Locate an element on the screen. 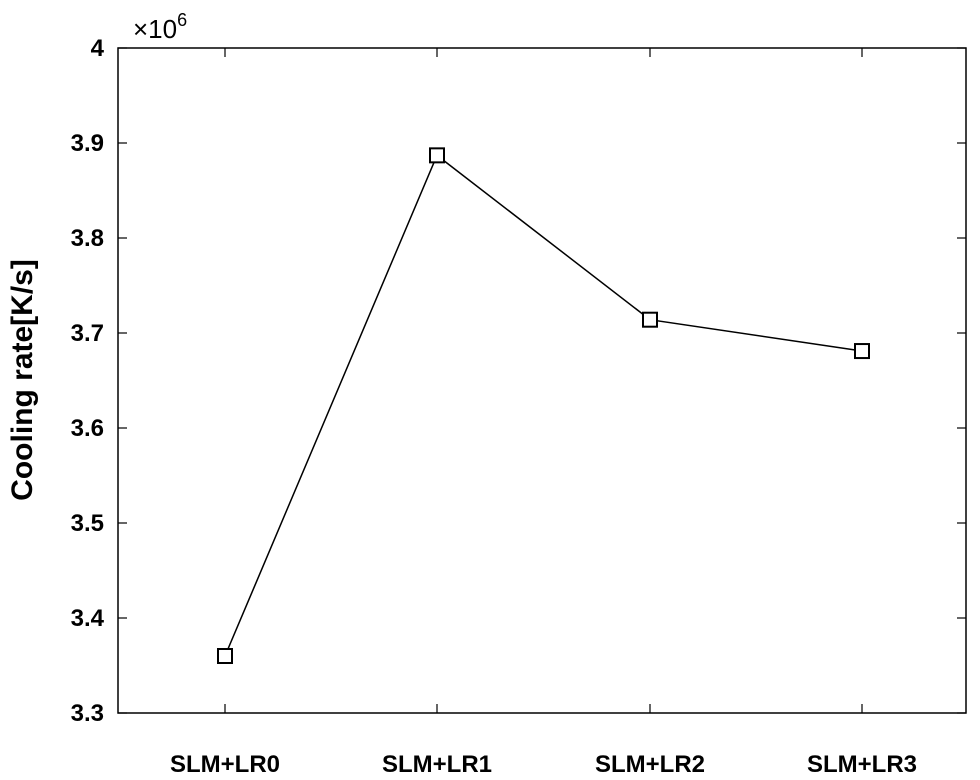  y-tick-label: 3.4 is located at coordinates (88, 618).